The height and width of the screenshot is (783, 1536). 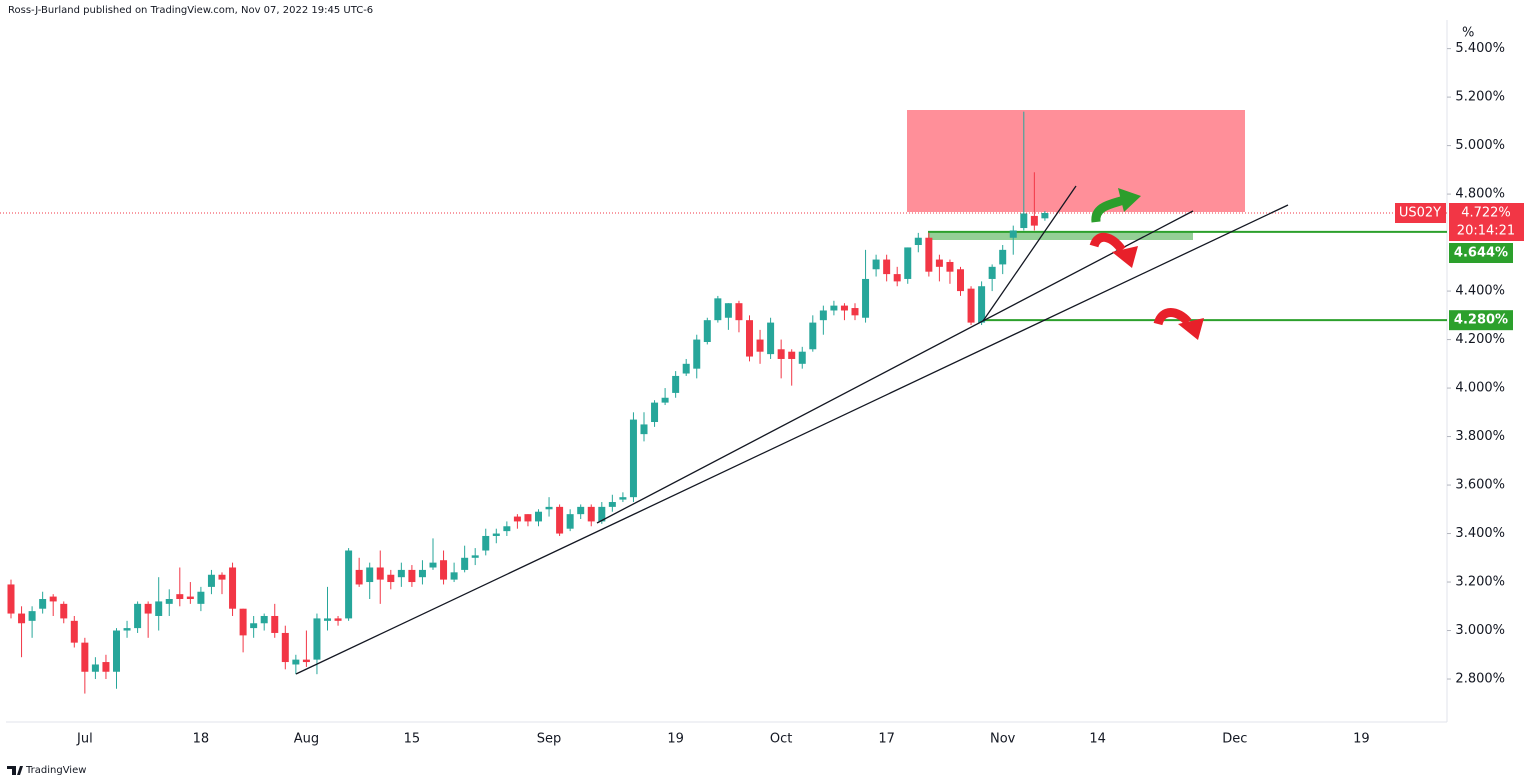 I want to click on trend-line, so click(x=1029, y=253).